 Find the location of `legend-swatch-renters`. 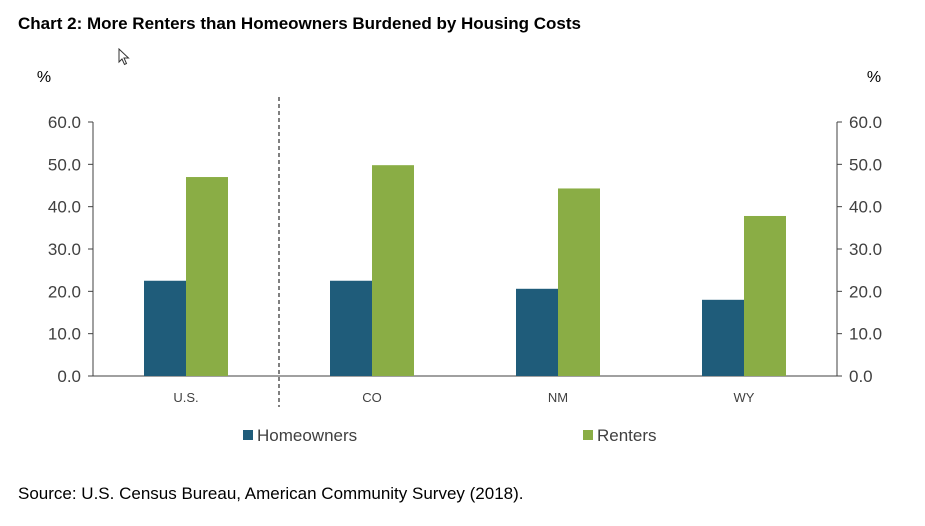

legend-swatch-renters is located at coordinates (588, 435).